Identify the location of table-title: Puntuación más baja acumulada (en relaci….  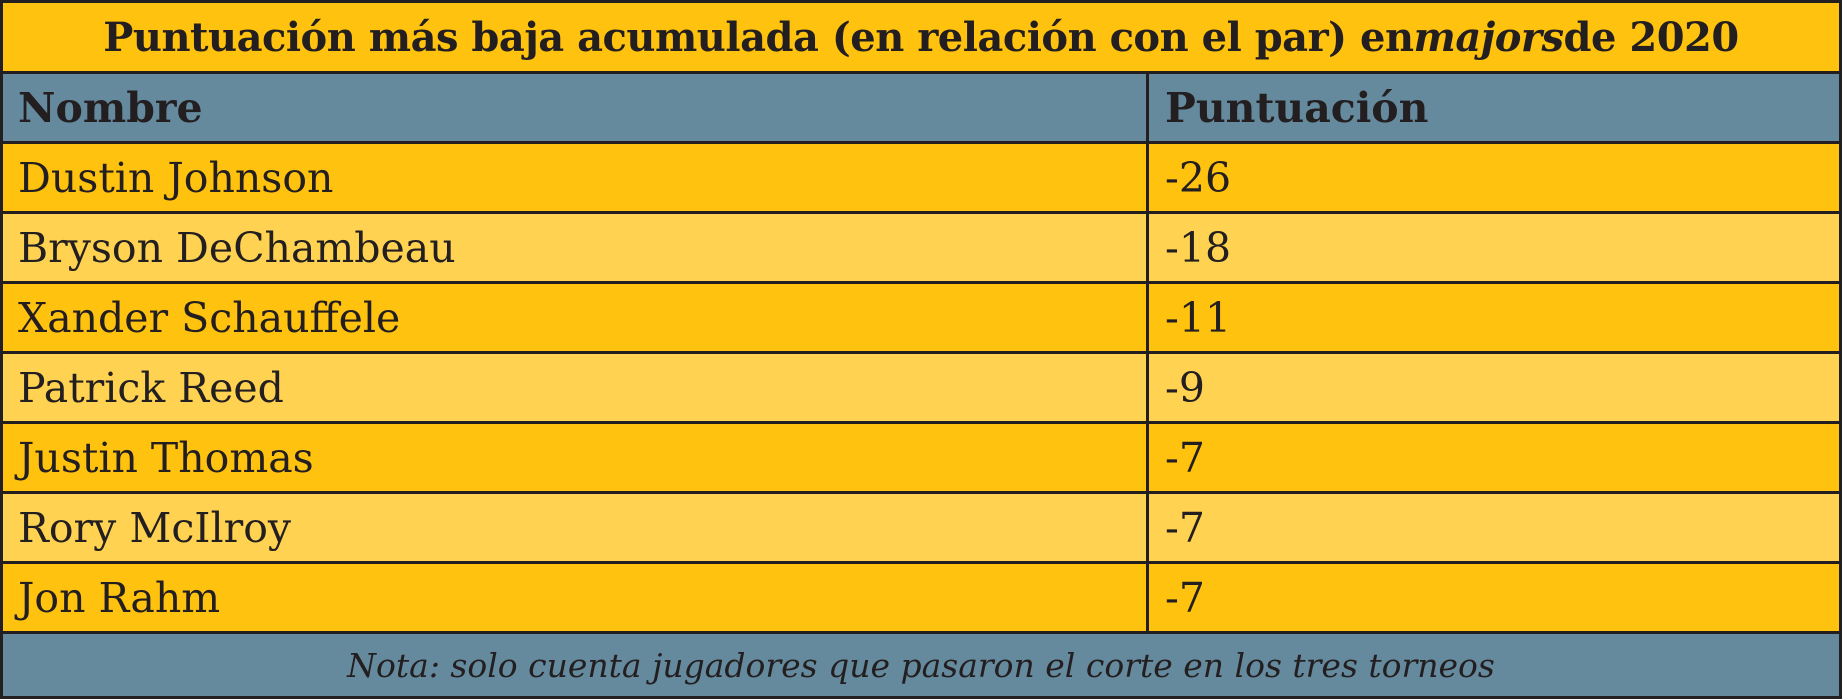
(921, 38).